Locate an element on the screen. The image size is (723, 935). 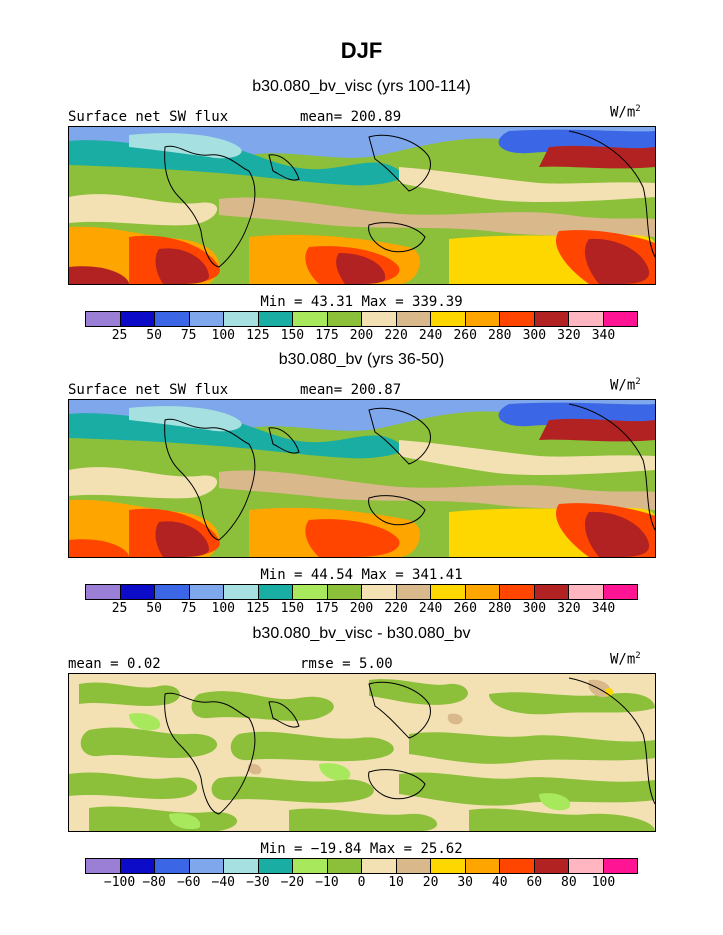
panel-1-map is located at coordinates (362, 205).